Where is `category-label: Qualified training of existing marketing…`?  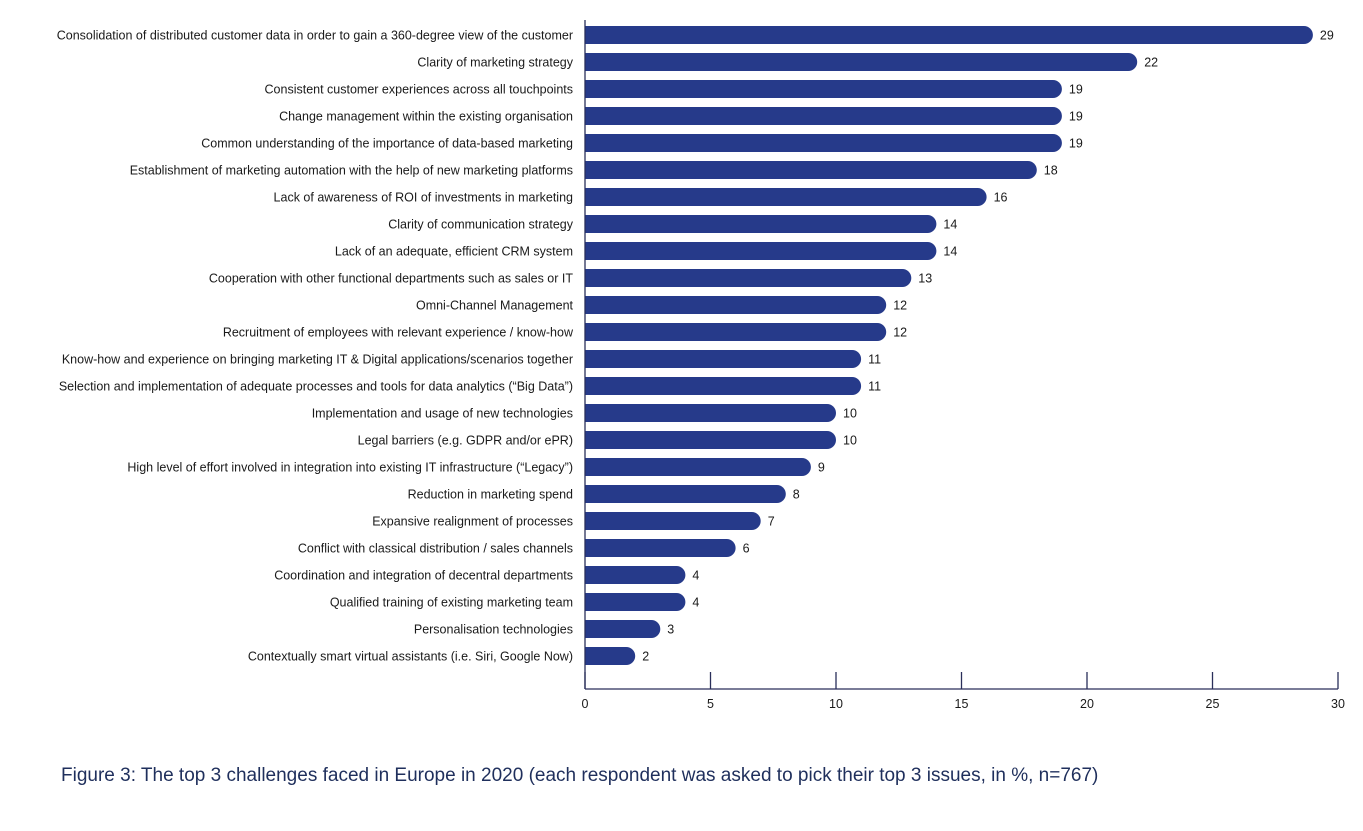
category-label: Qualified training of existing marketing… is located at coordinates (451, 603).